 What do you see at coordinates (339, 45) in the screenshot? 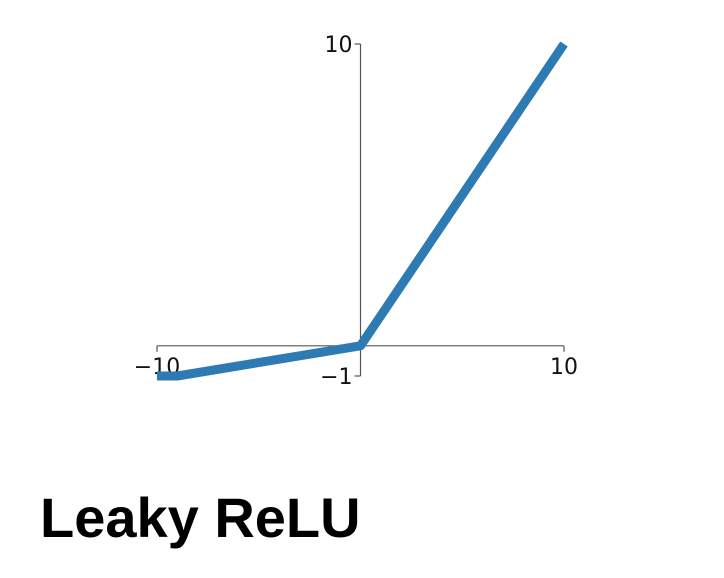
I see `y-tick-label: 10` at bounding box center [339, 45].